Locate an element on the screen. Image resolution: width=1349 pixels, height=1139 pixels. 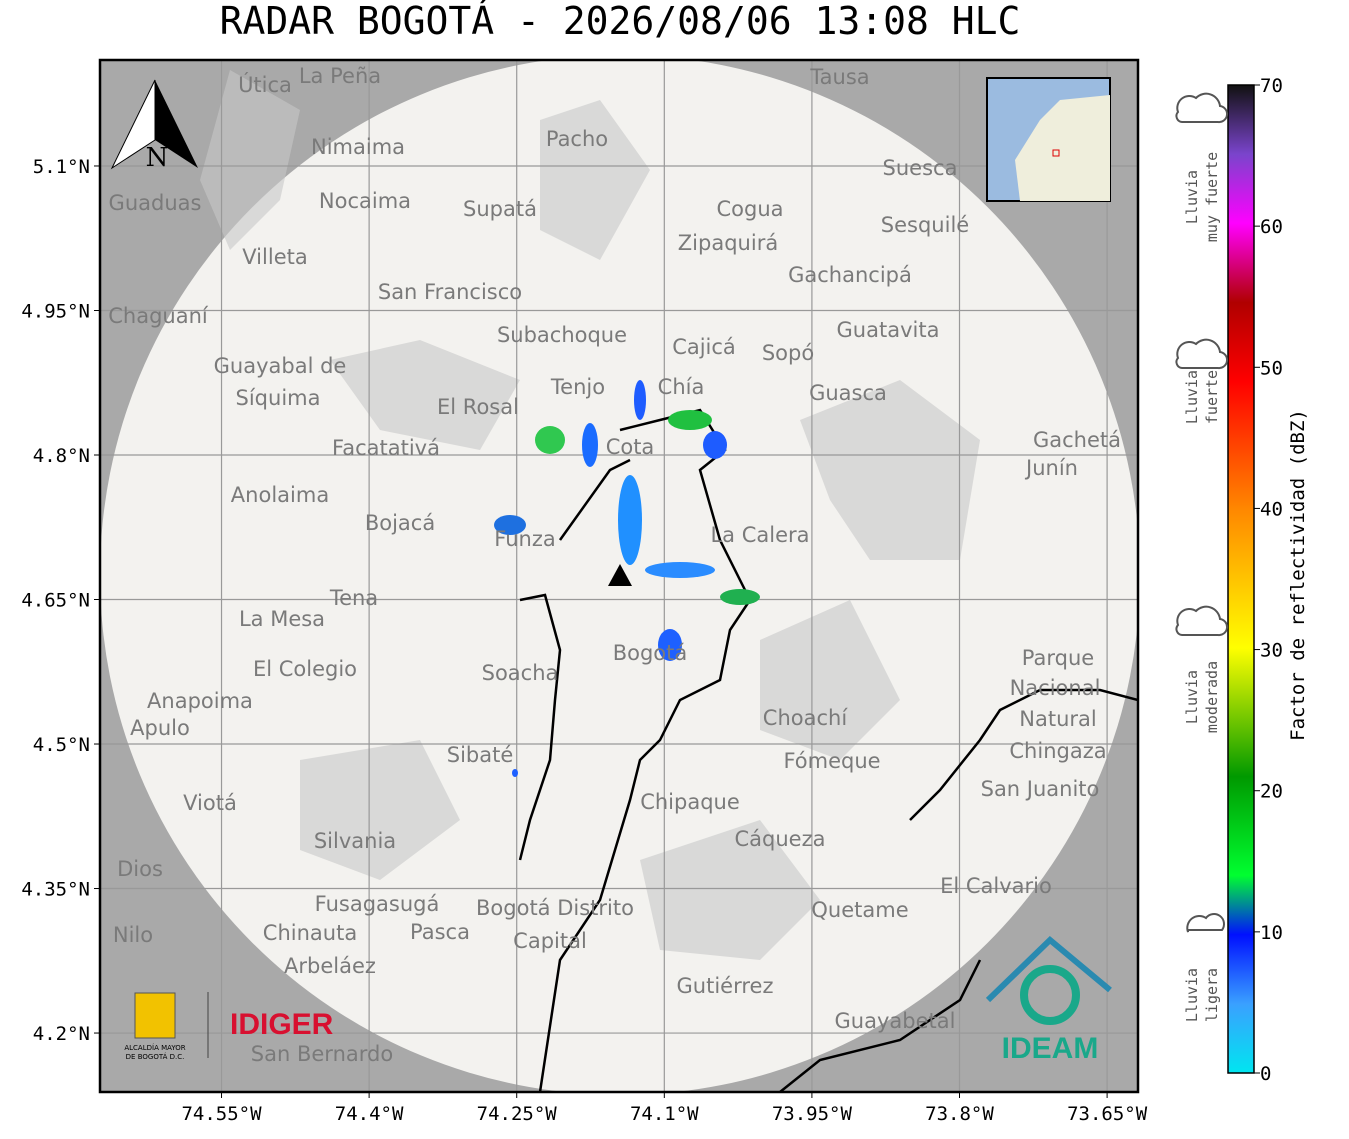
place-label: Chaguaní is located at coordinates (158, 316).